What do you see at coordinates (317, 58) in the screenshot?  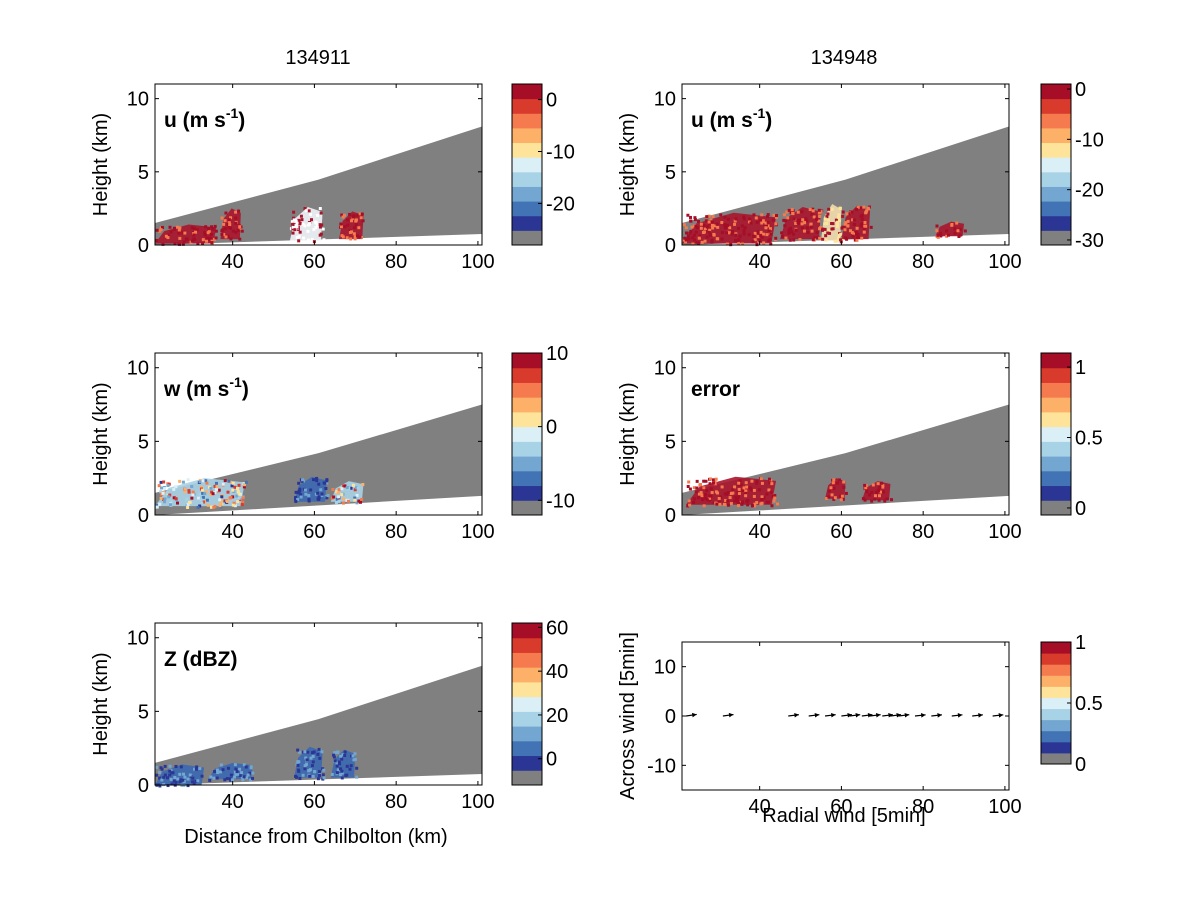 I see `time-label-left: 134911` at bounding box center [317, 58].